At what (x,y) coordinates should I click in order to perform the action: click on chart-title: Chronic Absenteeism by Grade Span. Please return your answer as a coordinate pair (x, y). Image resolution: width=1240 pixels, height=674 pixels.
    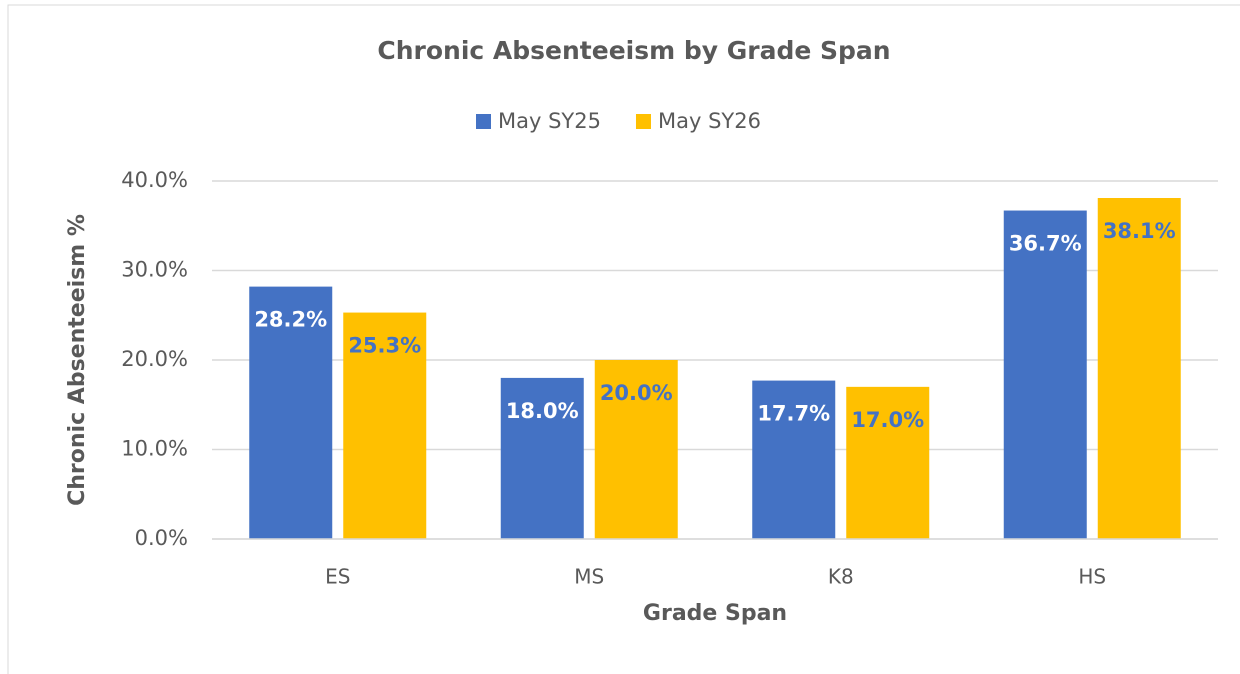
    Looking at the image, I should click on (633, 50).